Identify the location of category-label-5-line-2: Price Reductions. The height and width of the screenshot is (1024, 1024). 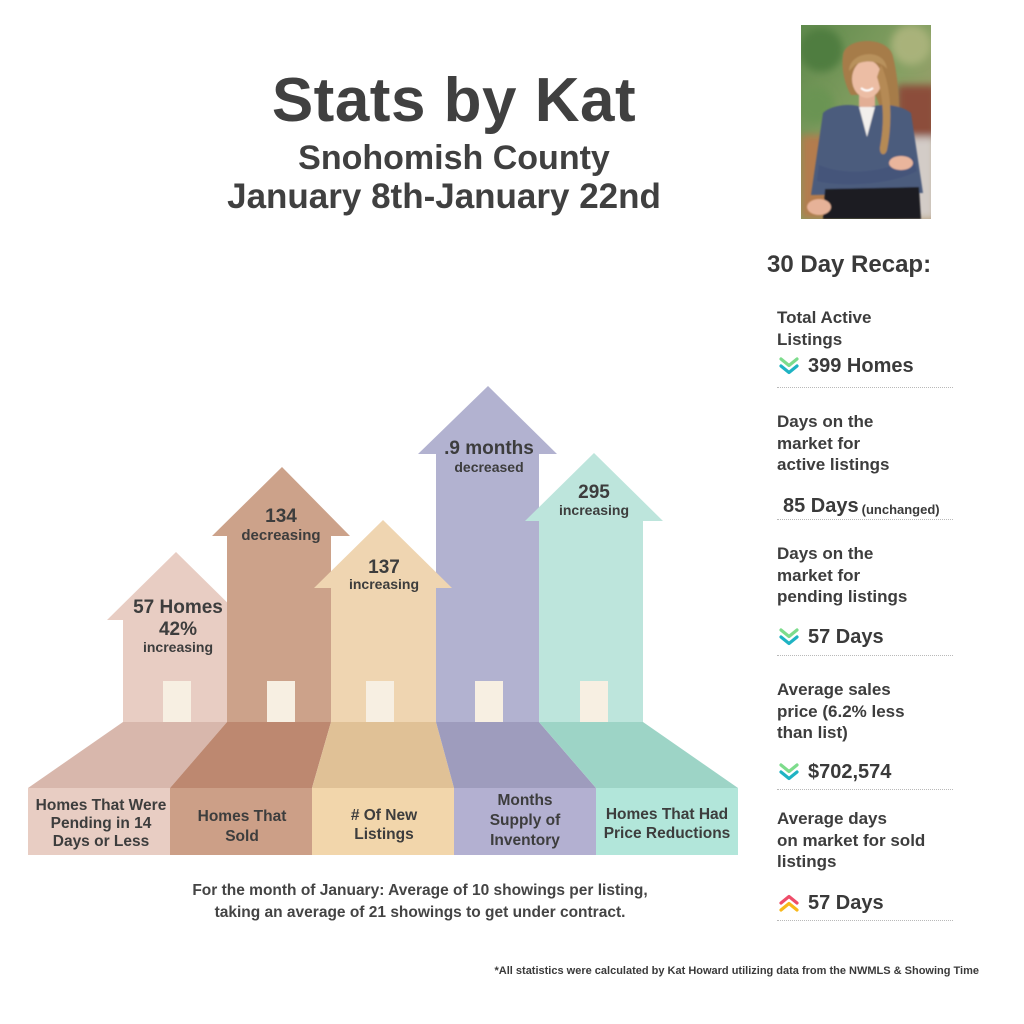
(667, 833).